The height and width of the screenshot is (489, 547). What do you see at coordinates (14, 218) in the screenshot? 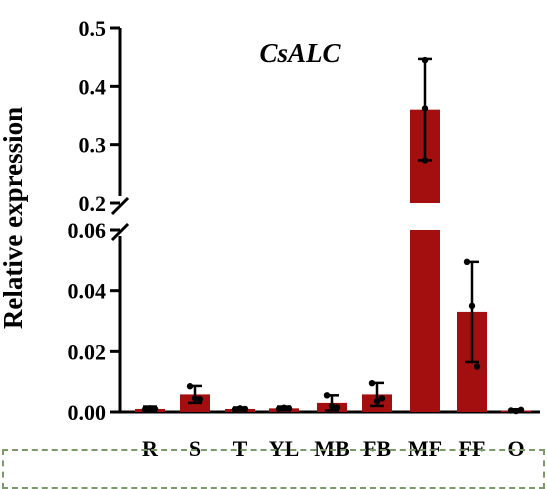
I see `y-axis-label: Relative expression` at bounding box center [14, 218].